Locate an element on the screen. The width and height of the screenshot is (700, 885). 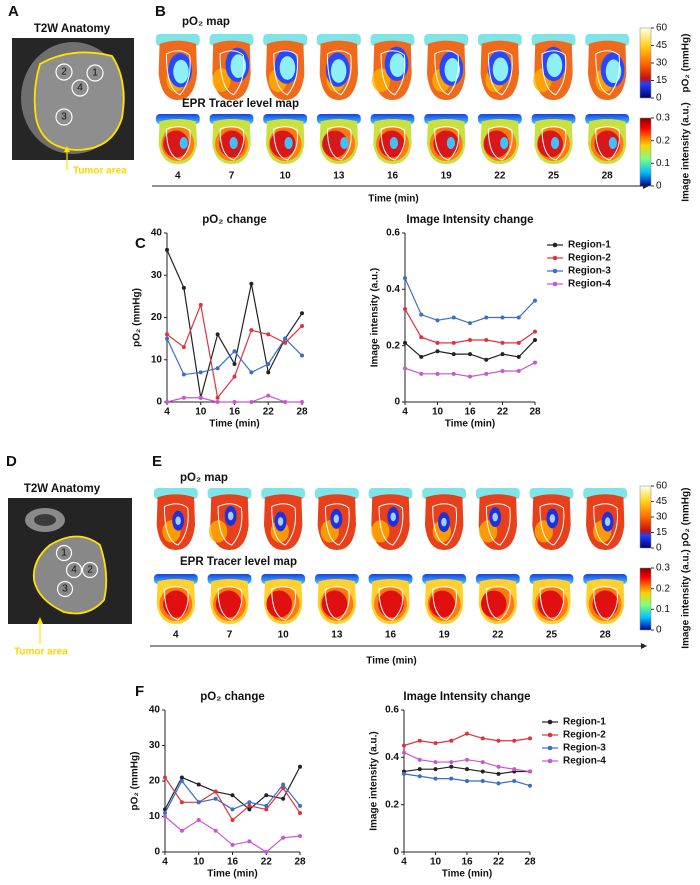
x-tick-label: 28 is located at coordinates (530, 862).